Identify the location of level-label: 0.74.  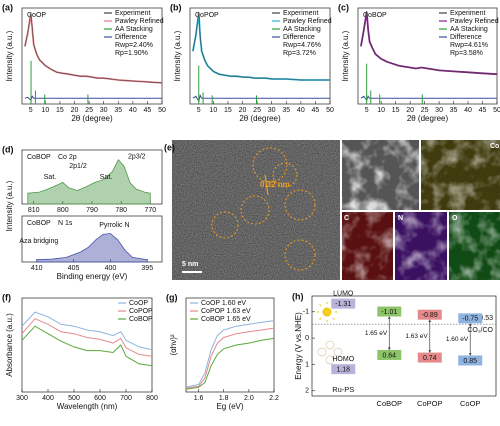
(430, 358).